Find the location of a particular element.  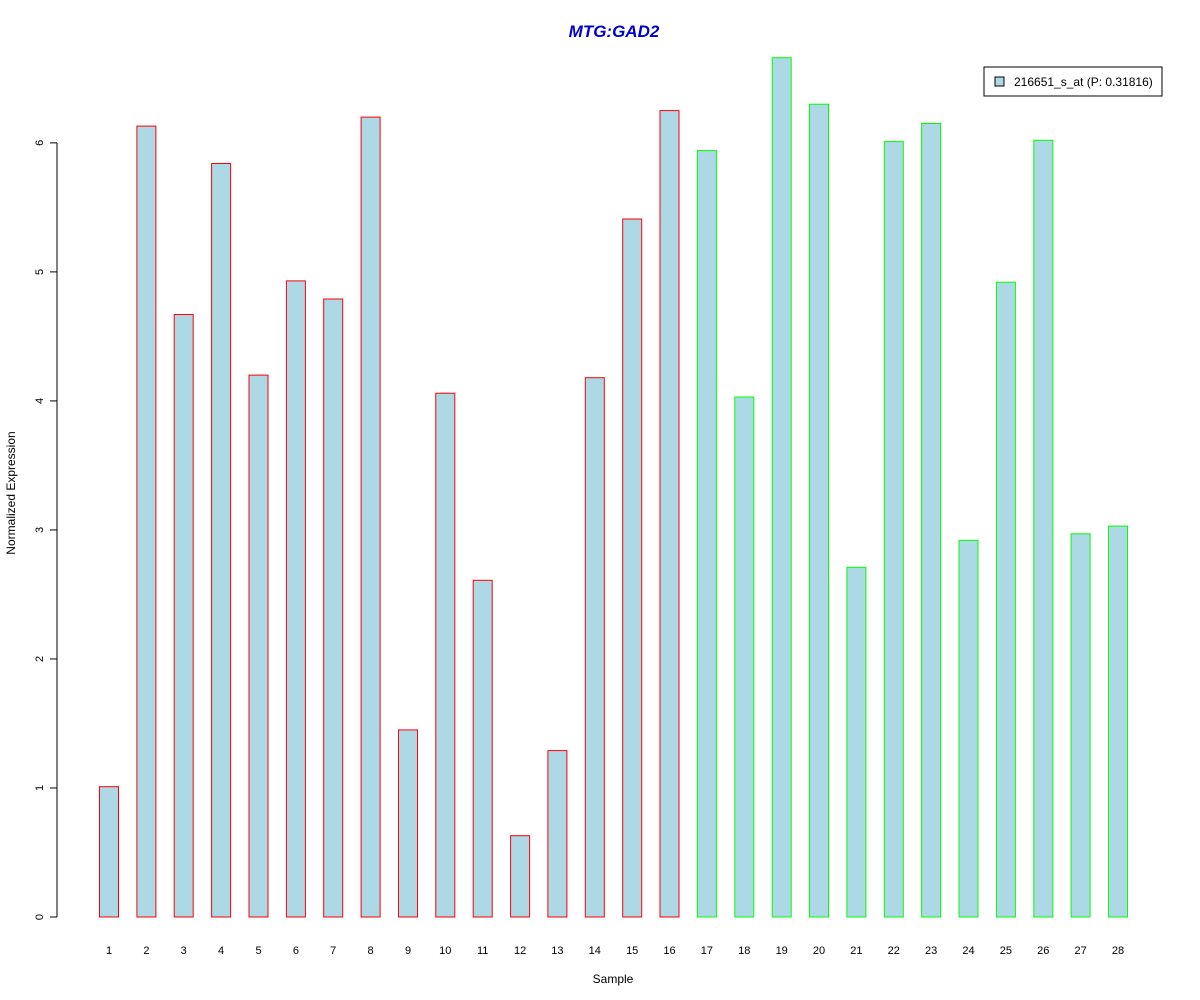

x-tick-label: 14 is located at coordinates (595, 951).